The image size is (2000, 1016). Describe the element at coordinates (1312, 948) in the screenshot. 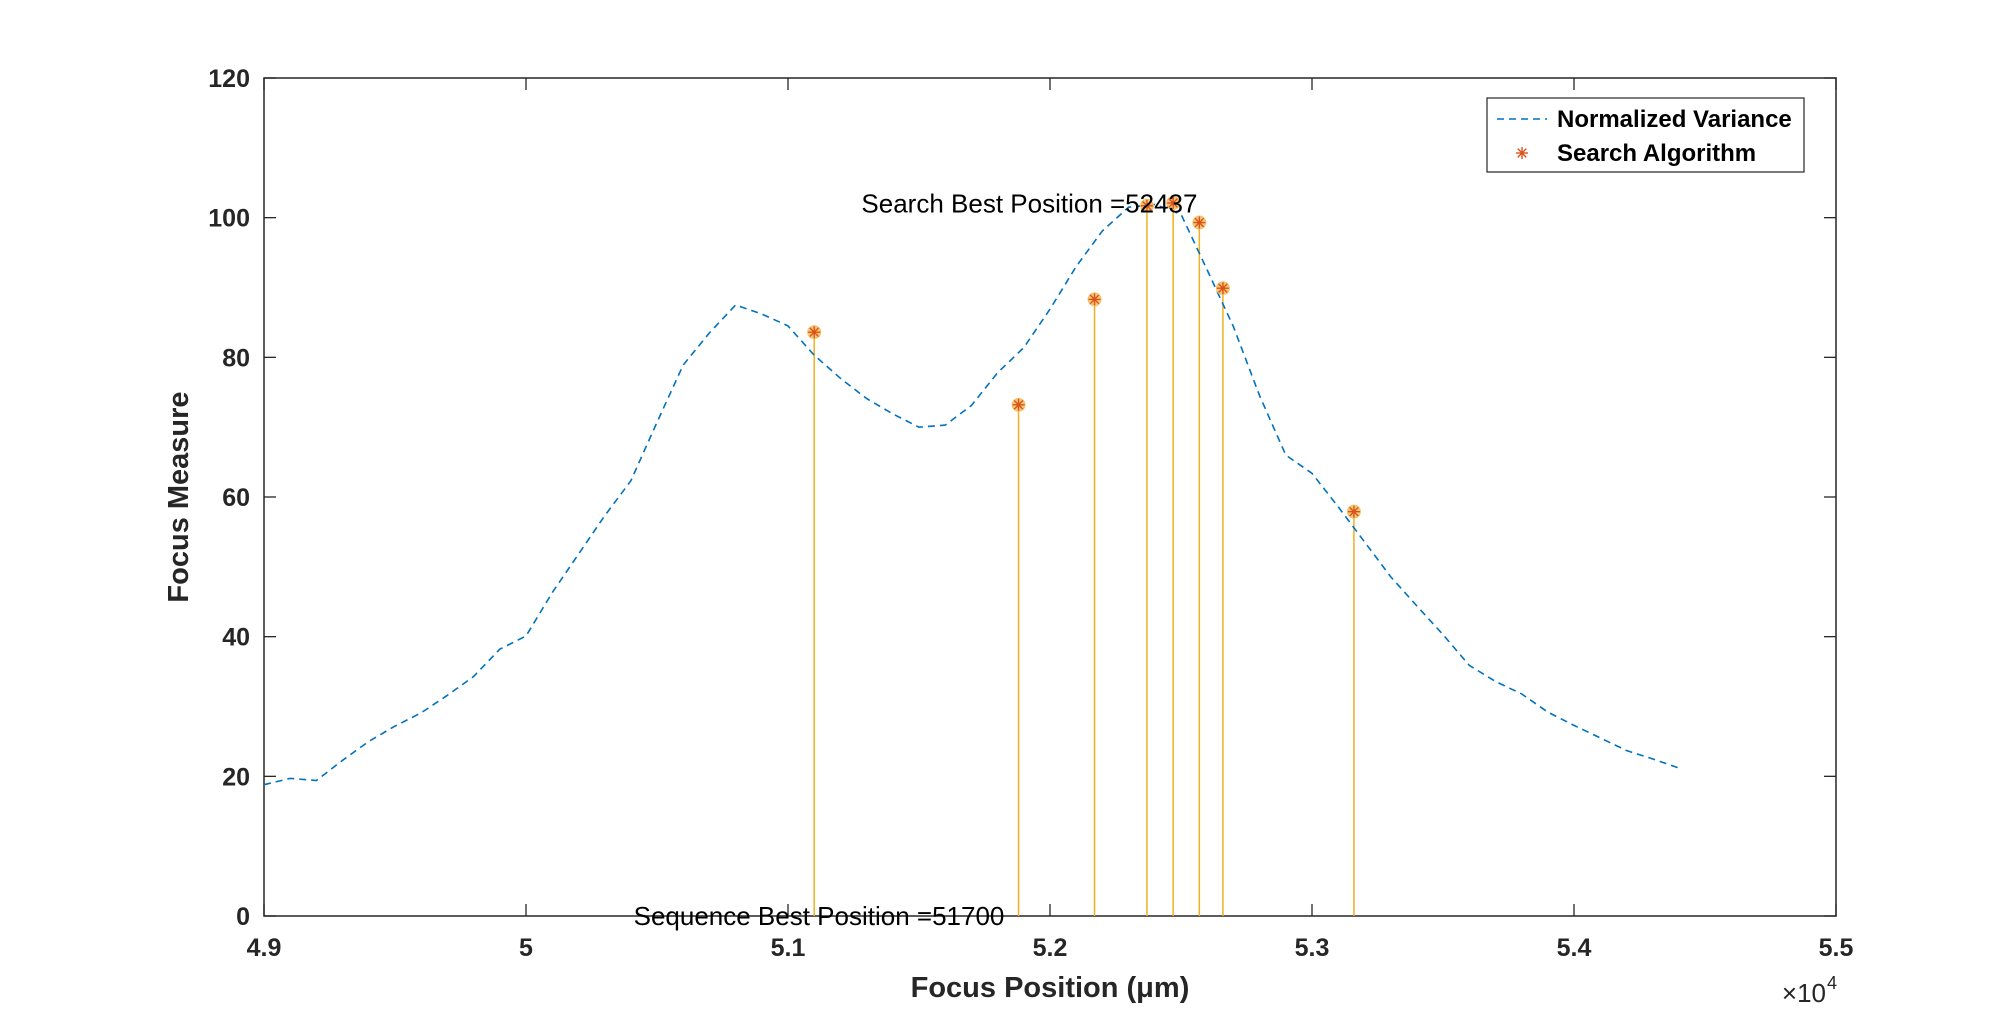

I see `x-tick-label: 5.3` at that location.